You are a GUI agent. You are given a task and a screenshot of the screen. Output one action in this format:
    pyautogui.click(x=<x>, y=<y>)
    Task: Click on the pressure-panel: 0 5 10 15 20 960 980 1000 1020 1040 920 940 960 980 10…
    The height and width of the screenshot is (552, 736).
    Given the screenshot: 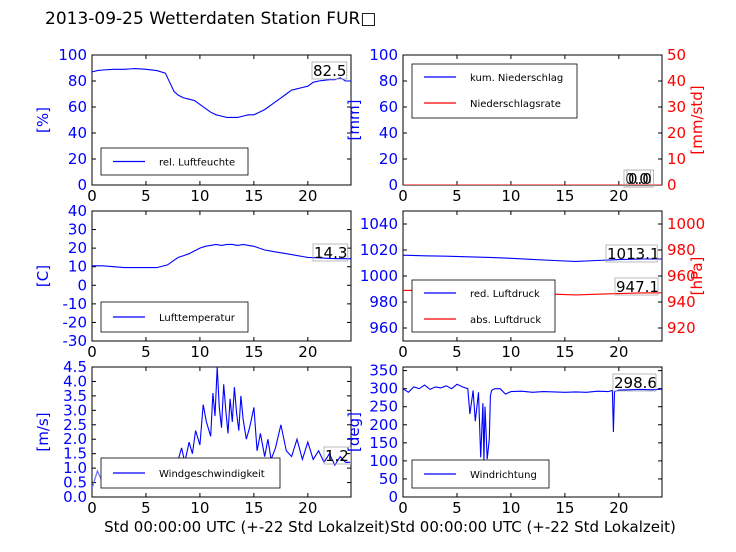 What is the action you would take?
    pyautogui.click(x=533, y=285)
    